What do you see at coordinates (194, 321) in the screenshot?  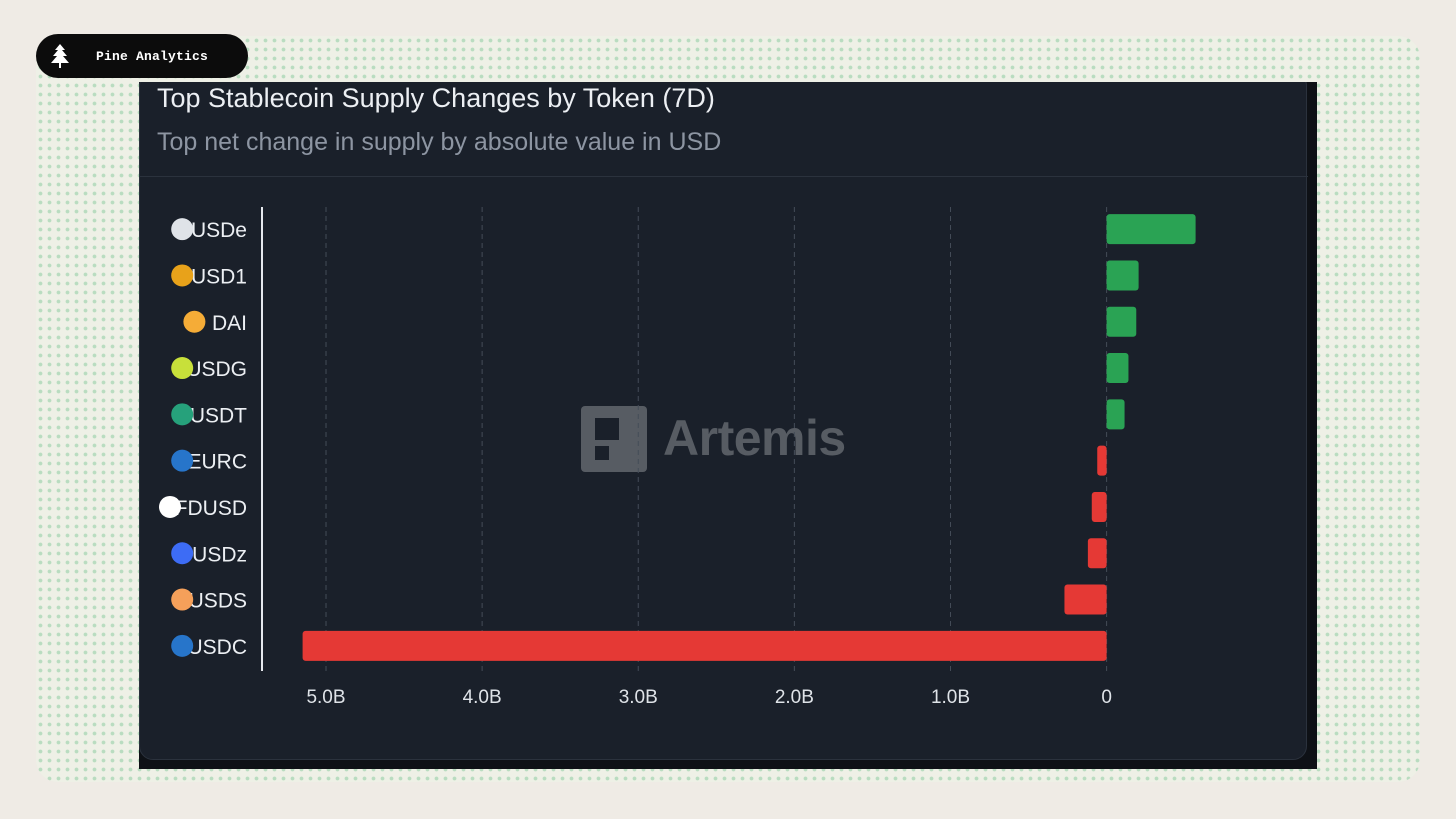 I see `dai-icon` at bounding box center [194, 321].